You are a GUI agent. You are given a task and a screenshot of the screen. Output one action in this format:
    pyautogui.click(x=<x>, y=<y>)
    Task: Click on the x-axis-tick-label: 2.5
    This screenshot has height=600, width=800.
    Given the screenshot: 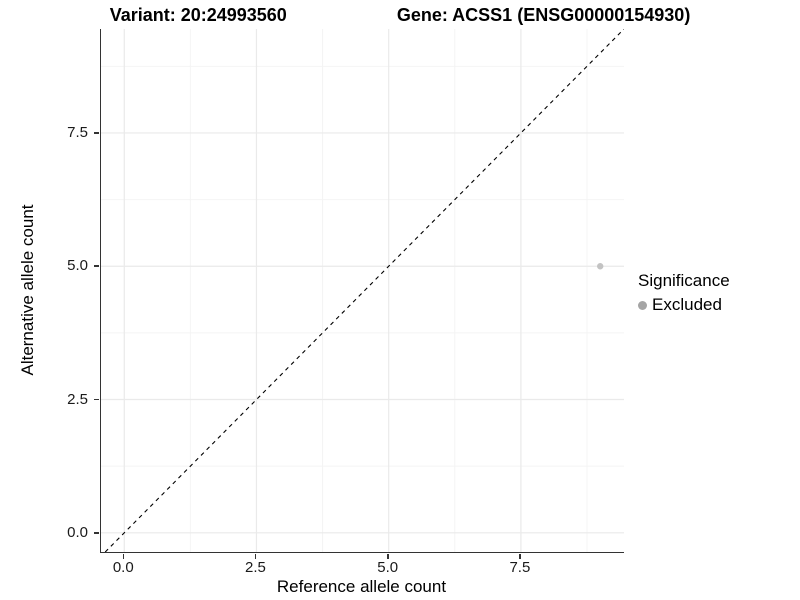 What is the action you would take?
    pyautogui.click(x=255, y=567)
    